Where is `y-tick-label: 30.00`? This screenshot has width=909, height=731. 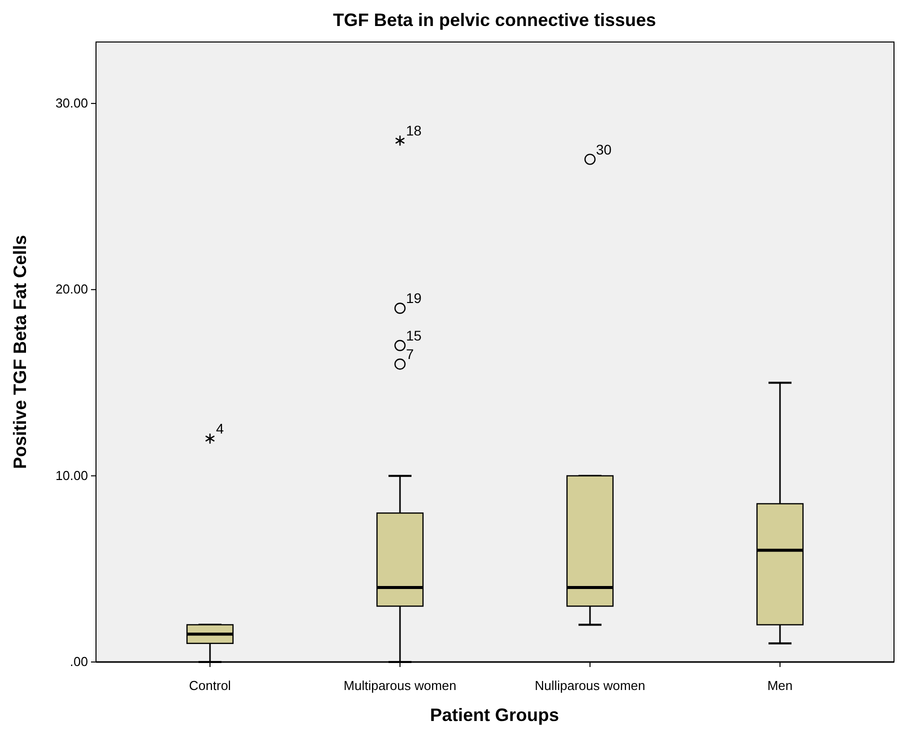 y-tick-label: 30.00 is located at coordinates (71, 102).